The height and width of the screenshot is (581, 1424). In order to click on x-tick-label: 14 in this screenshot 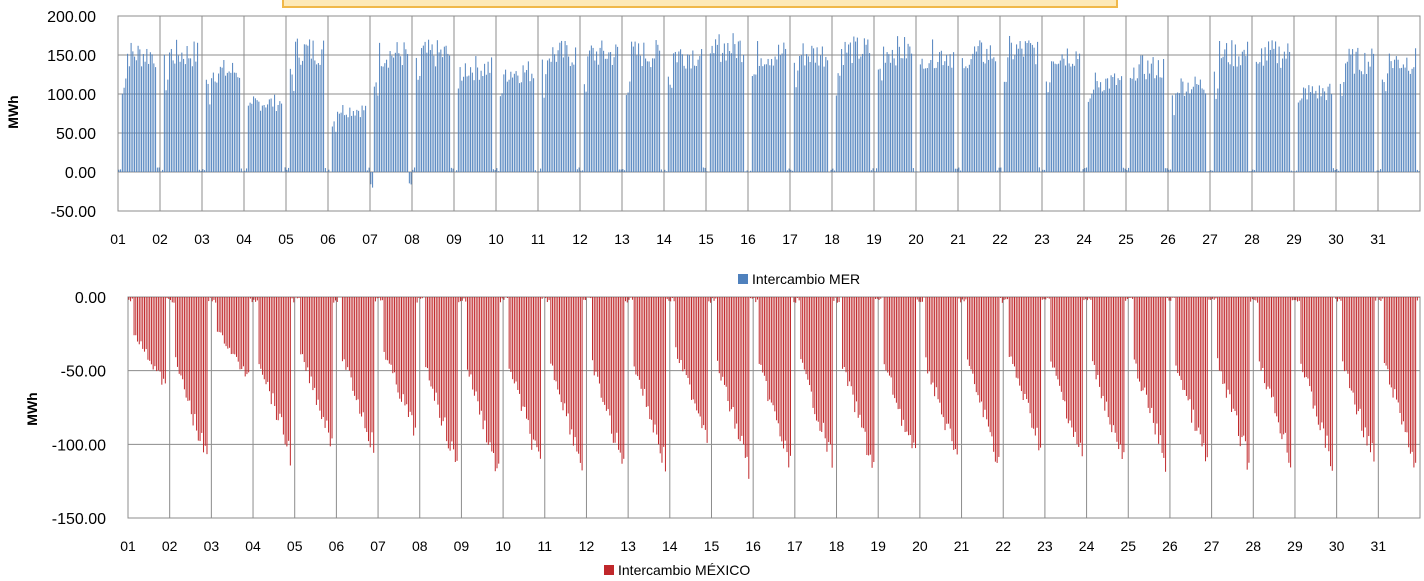, I will do `click(664, 239)`.